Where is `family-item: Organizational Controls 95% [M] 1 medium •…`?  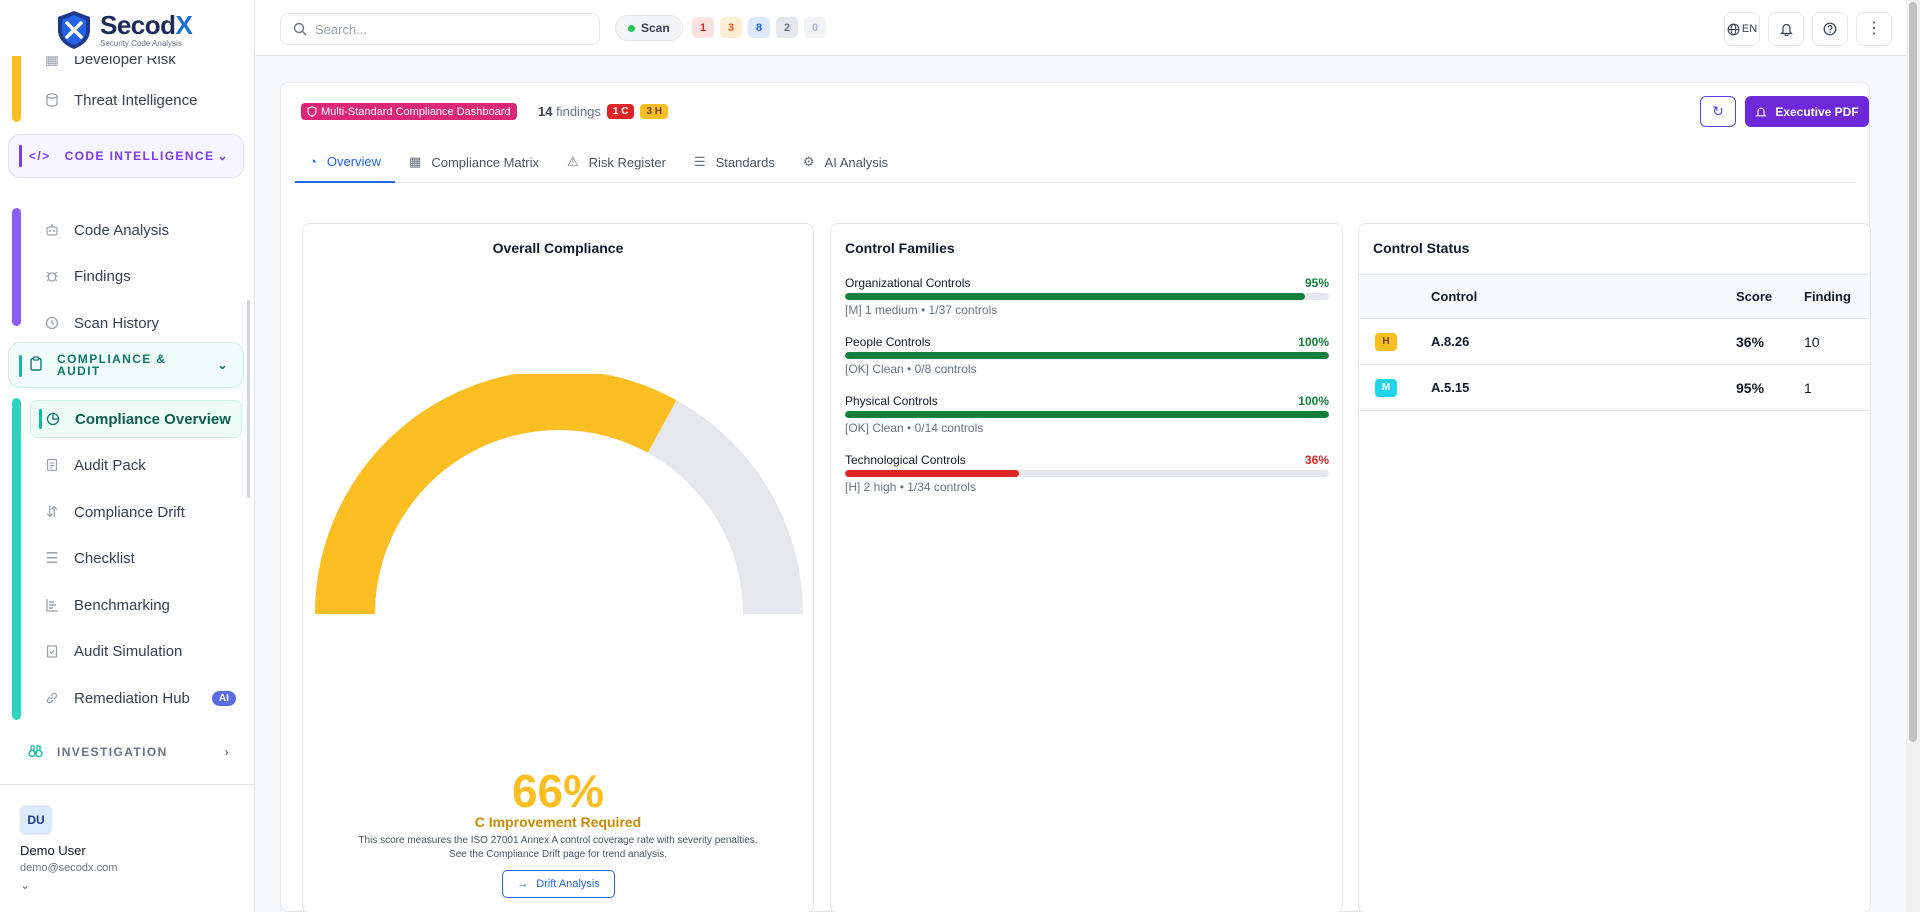
family-item: Organizational Controls 95% [M] 1 medium •… is located at coordinates (1087, 296).